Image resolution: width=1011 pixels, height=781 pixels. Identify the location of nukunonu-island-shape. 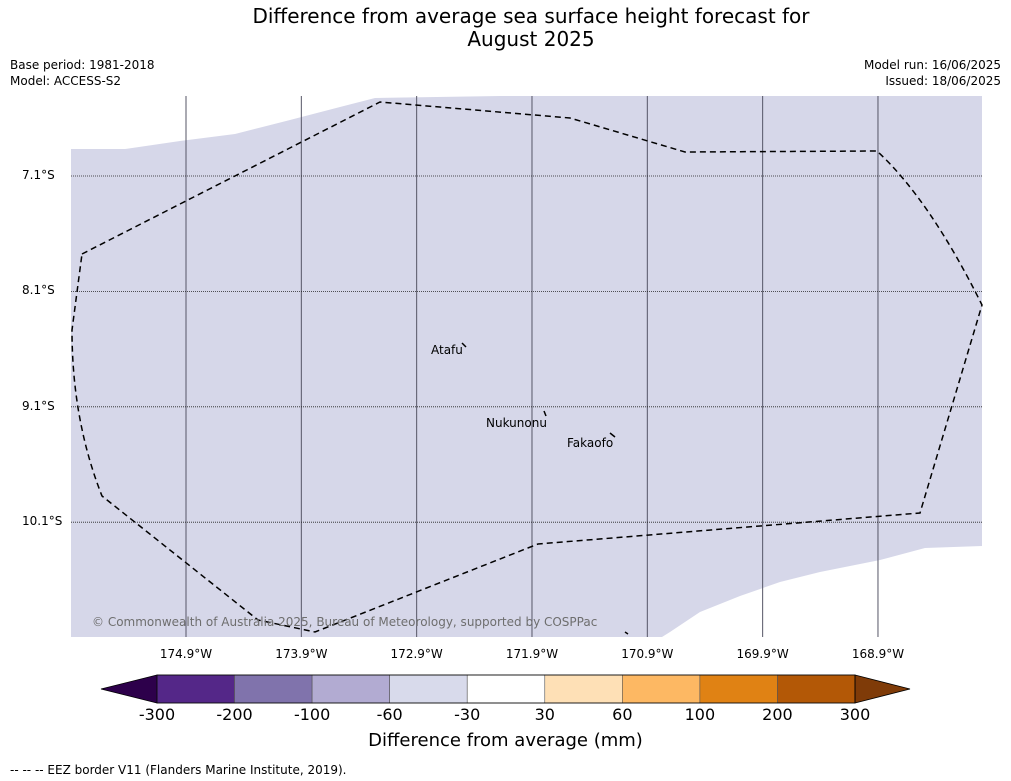
(545, 413).